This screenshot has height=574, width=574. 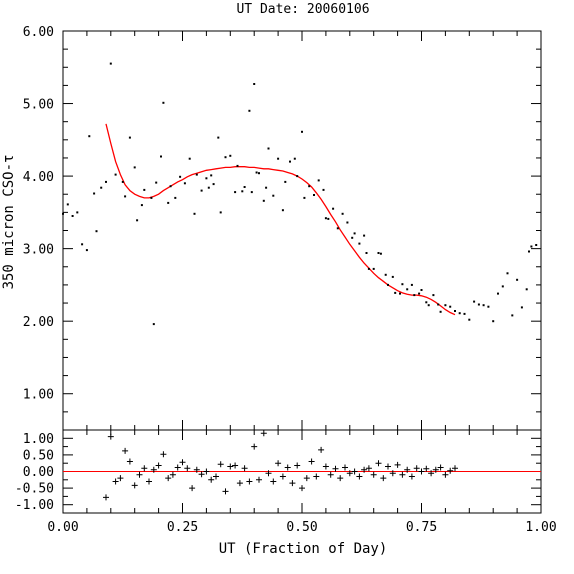 What do you see at coordinates (38, 32) in the screenshot?
I see `top-y-tick-label: 6.00` at bounding box center [38, 32].